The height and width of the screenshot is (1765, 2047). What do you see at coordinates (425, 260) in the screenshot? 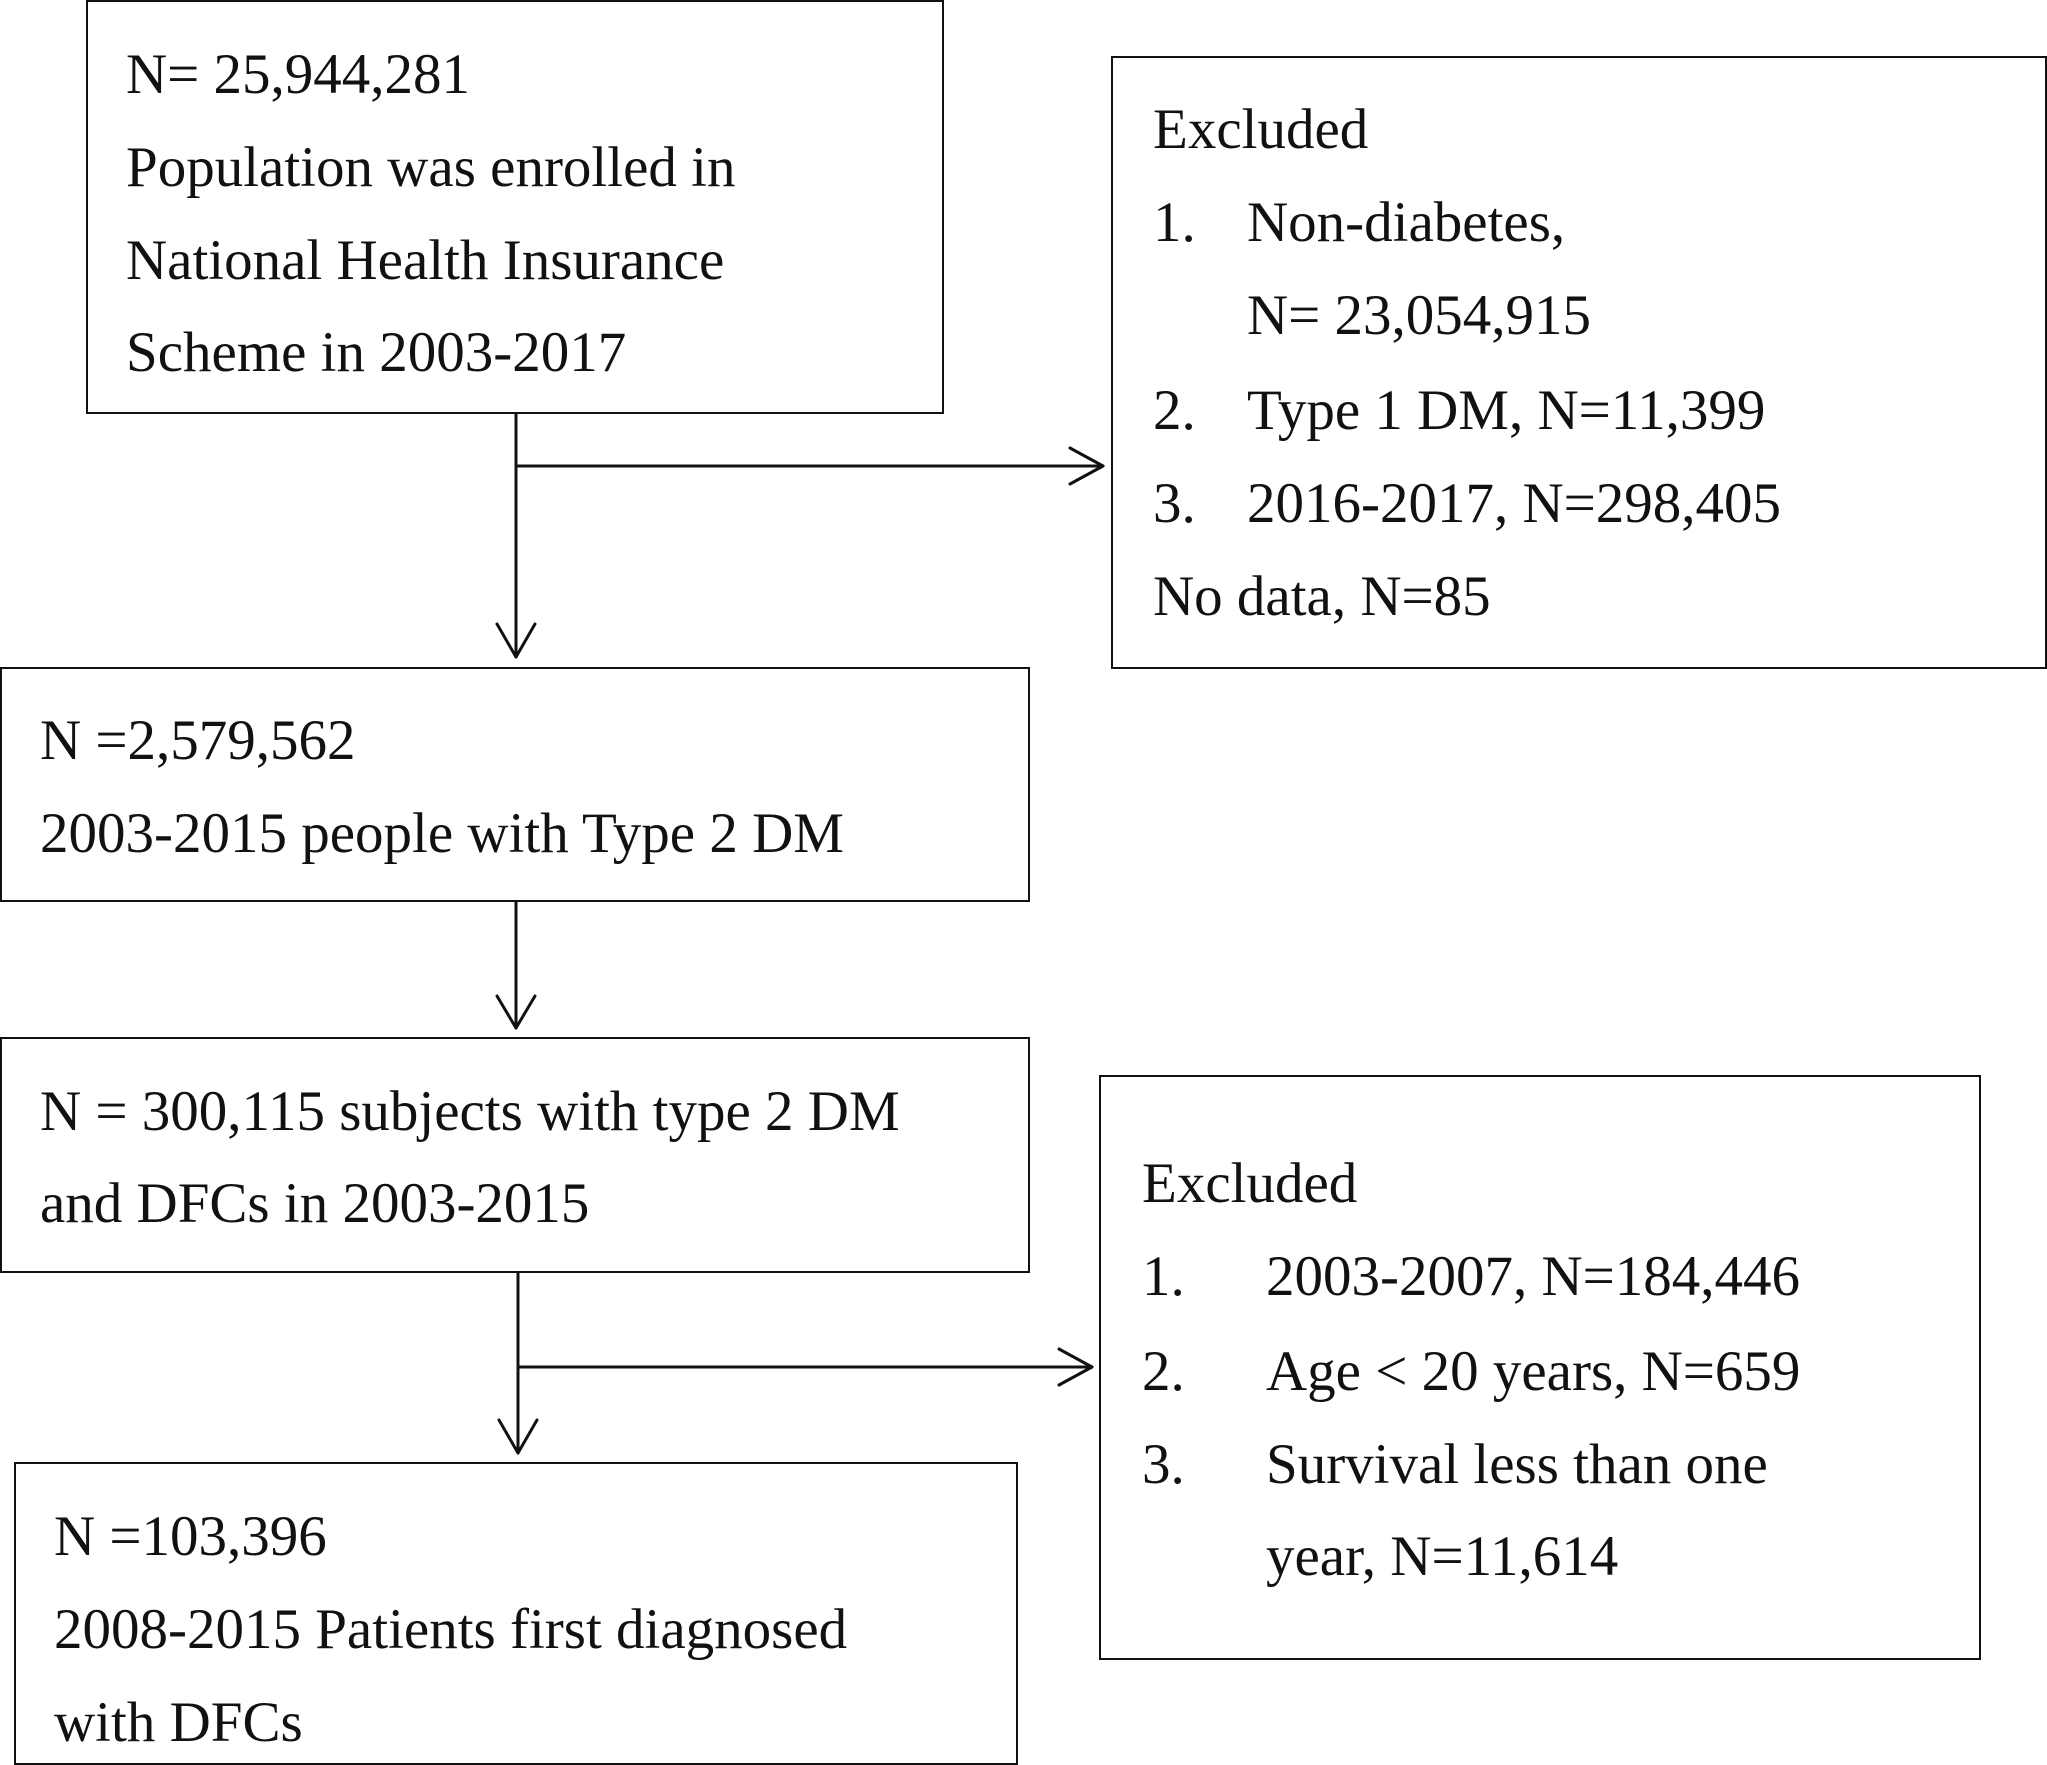
I see `population-desc-2: National Health Insurance` at bounding box center [425, 260].